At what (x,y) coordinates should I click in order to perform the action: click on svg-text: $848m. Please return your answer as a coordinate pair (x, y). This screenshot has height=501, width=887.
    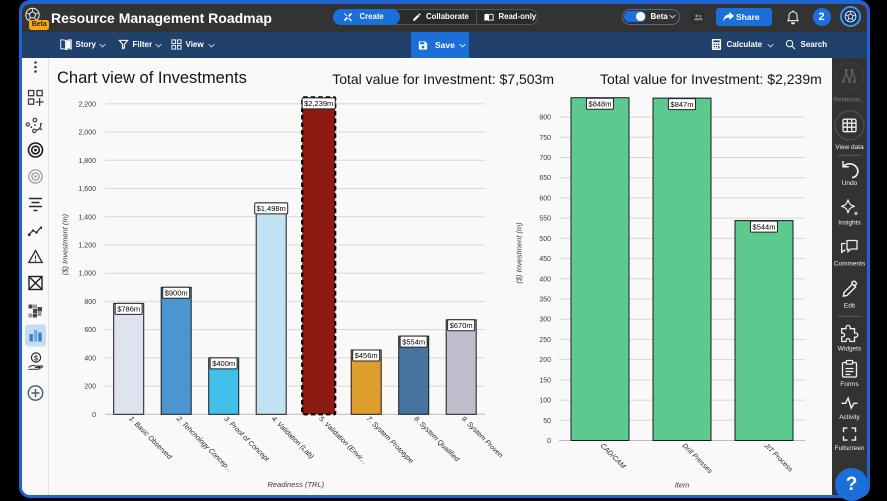
    Looking at the image, I should click on (599, 103).